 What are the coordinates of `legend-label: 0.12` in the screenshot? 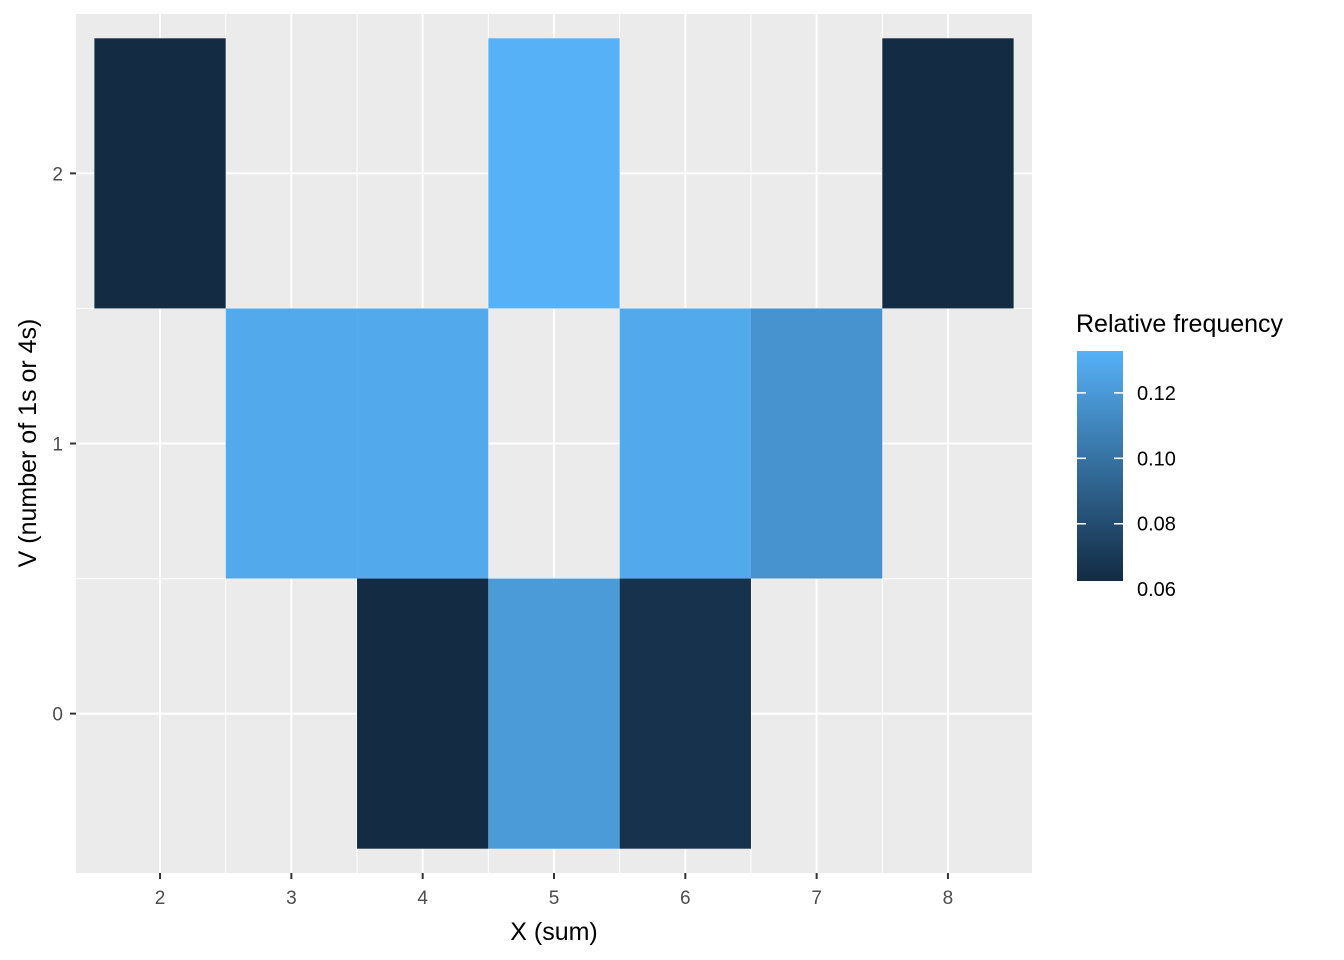 It's located at (1156, 394).